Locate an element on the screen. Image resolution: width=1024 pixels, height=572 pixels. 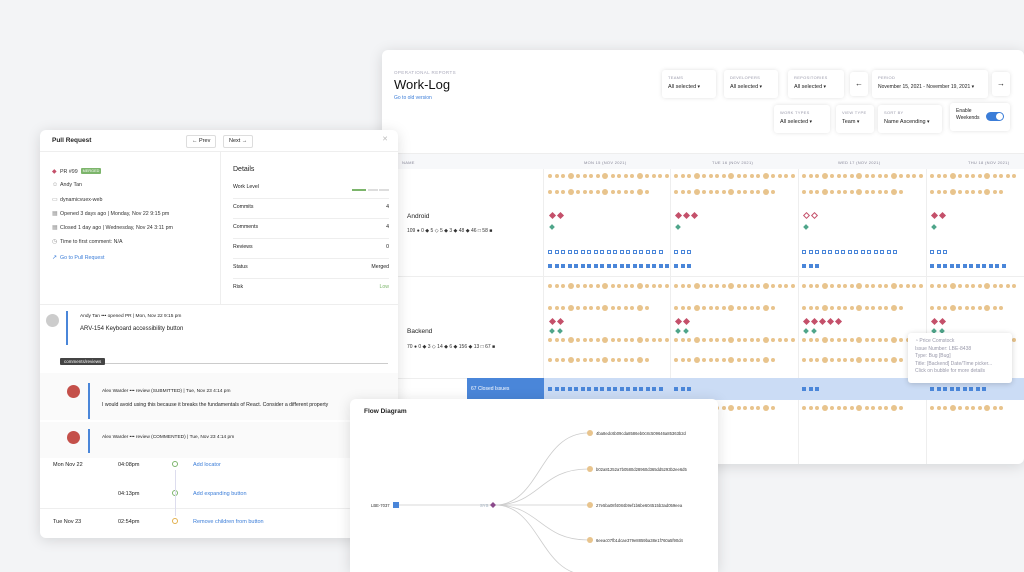
selected-row-label: 67 Closed Issues is located at coordinates (505, 389).